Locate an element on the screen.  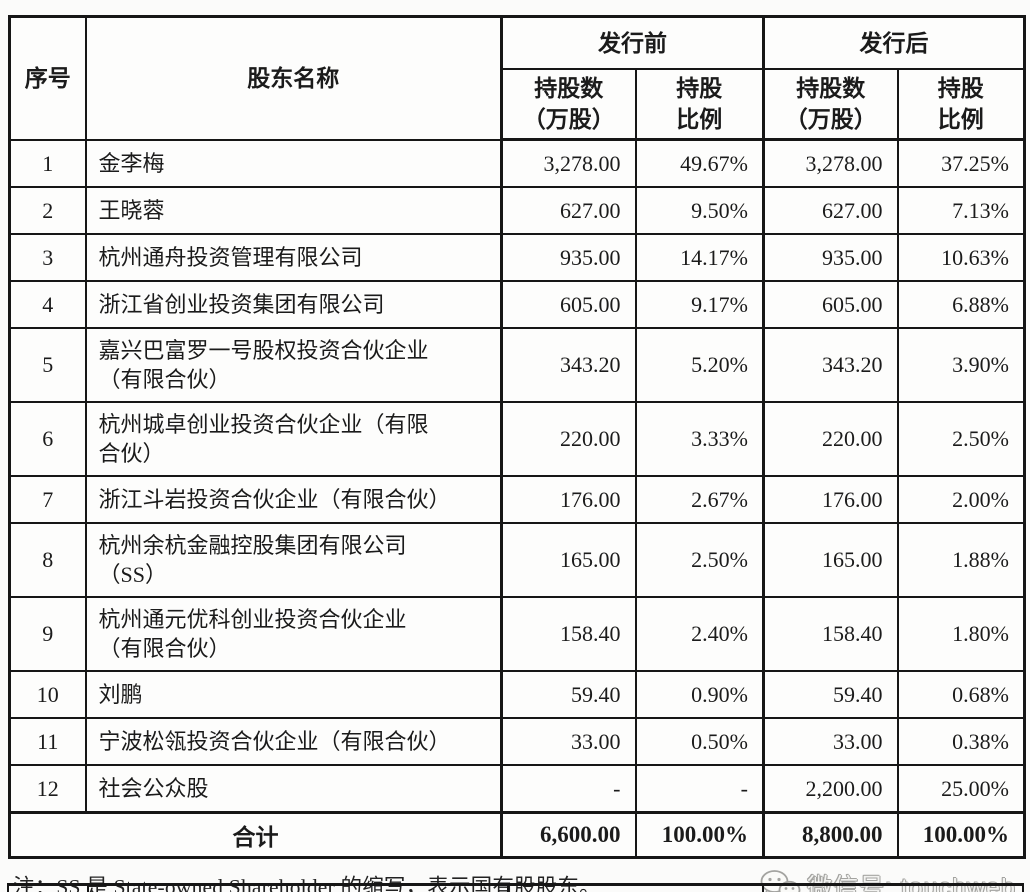
post-issue-shares: 165.00 is located at coordinates (830, 559).